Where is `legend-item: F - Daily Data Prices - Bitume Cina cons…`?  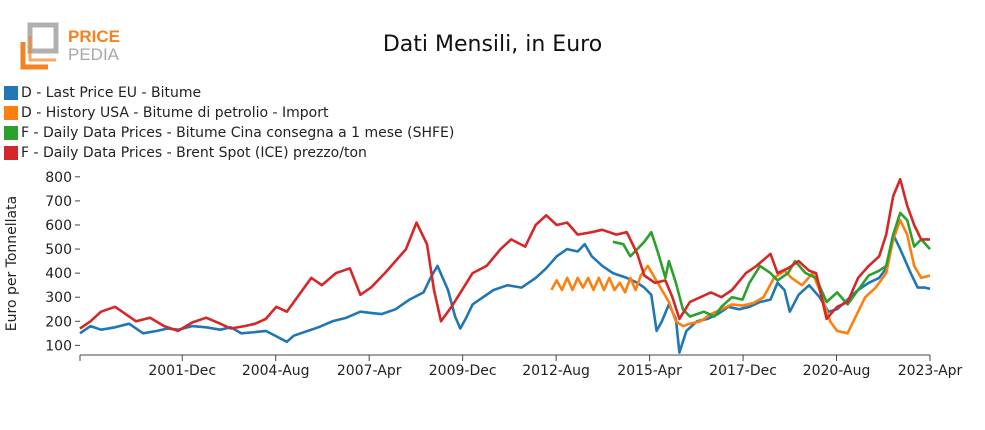 legend-item: F - Daily Data Prices - Bitume Cina cons… is located at coordinates (229, 133).